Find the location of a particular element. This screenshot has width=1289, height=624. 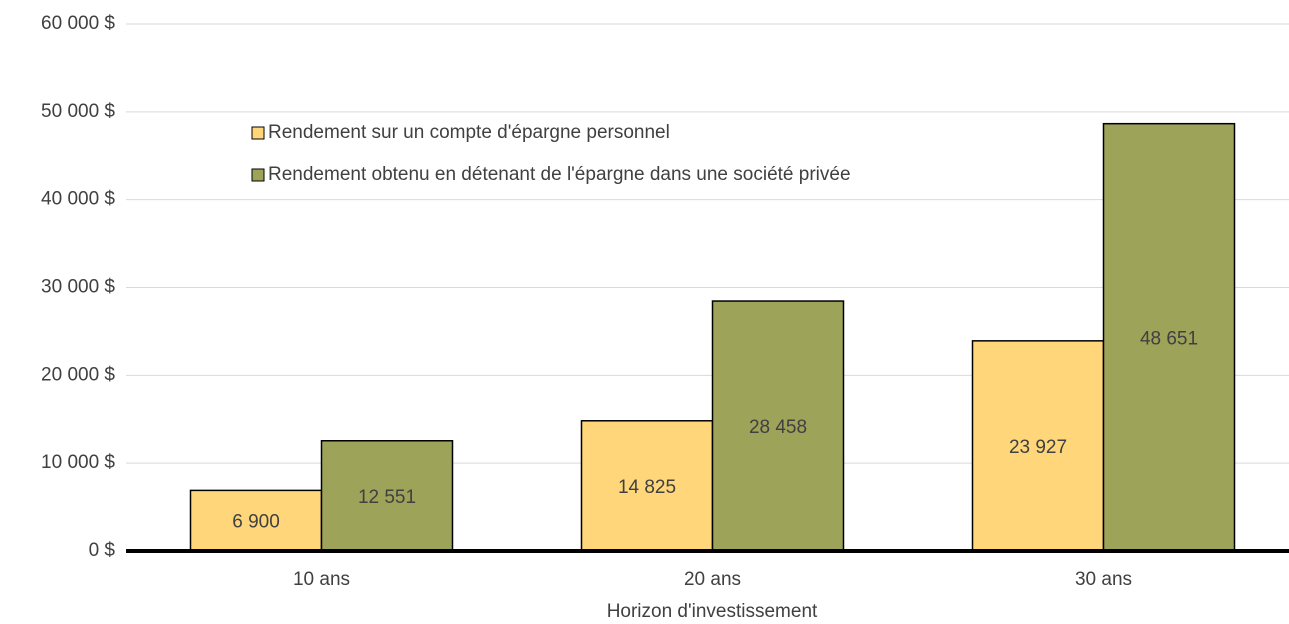

y-tick-label: 10 000 $ is located at coordinates (78, 462).